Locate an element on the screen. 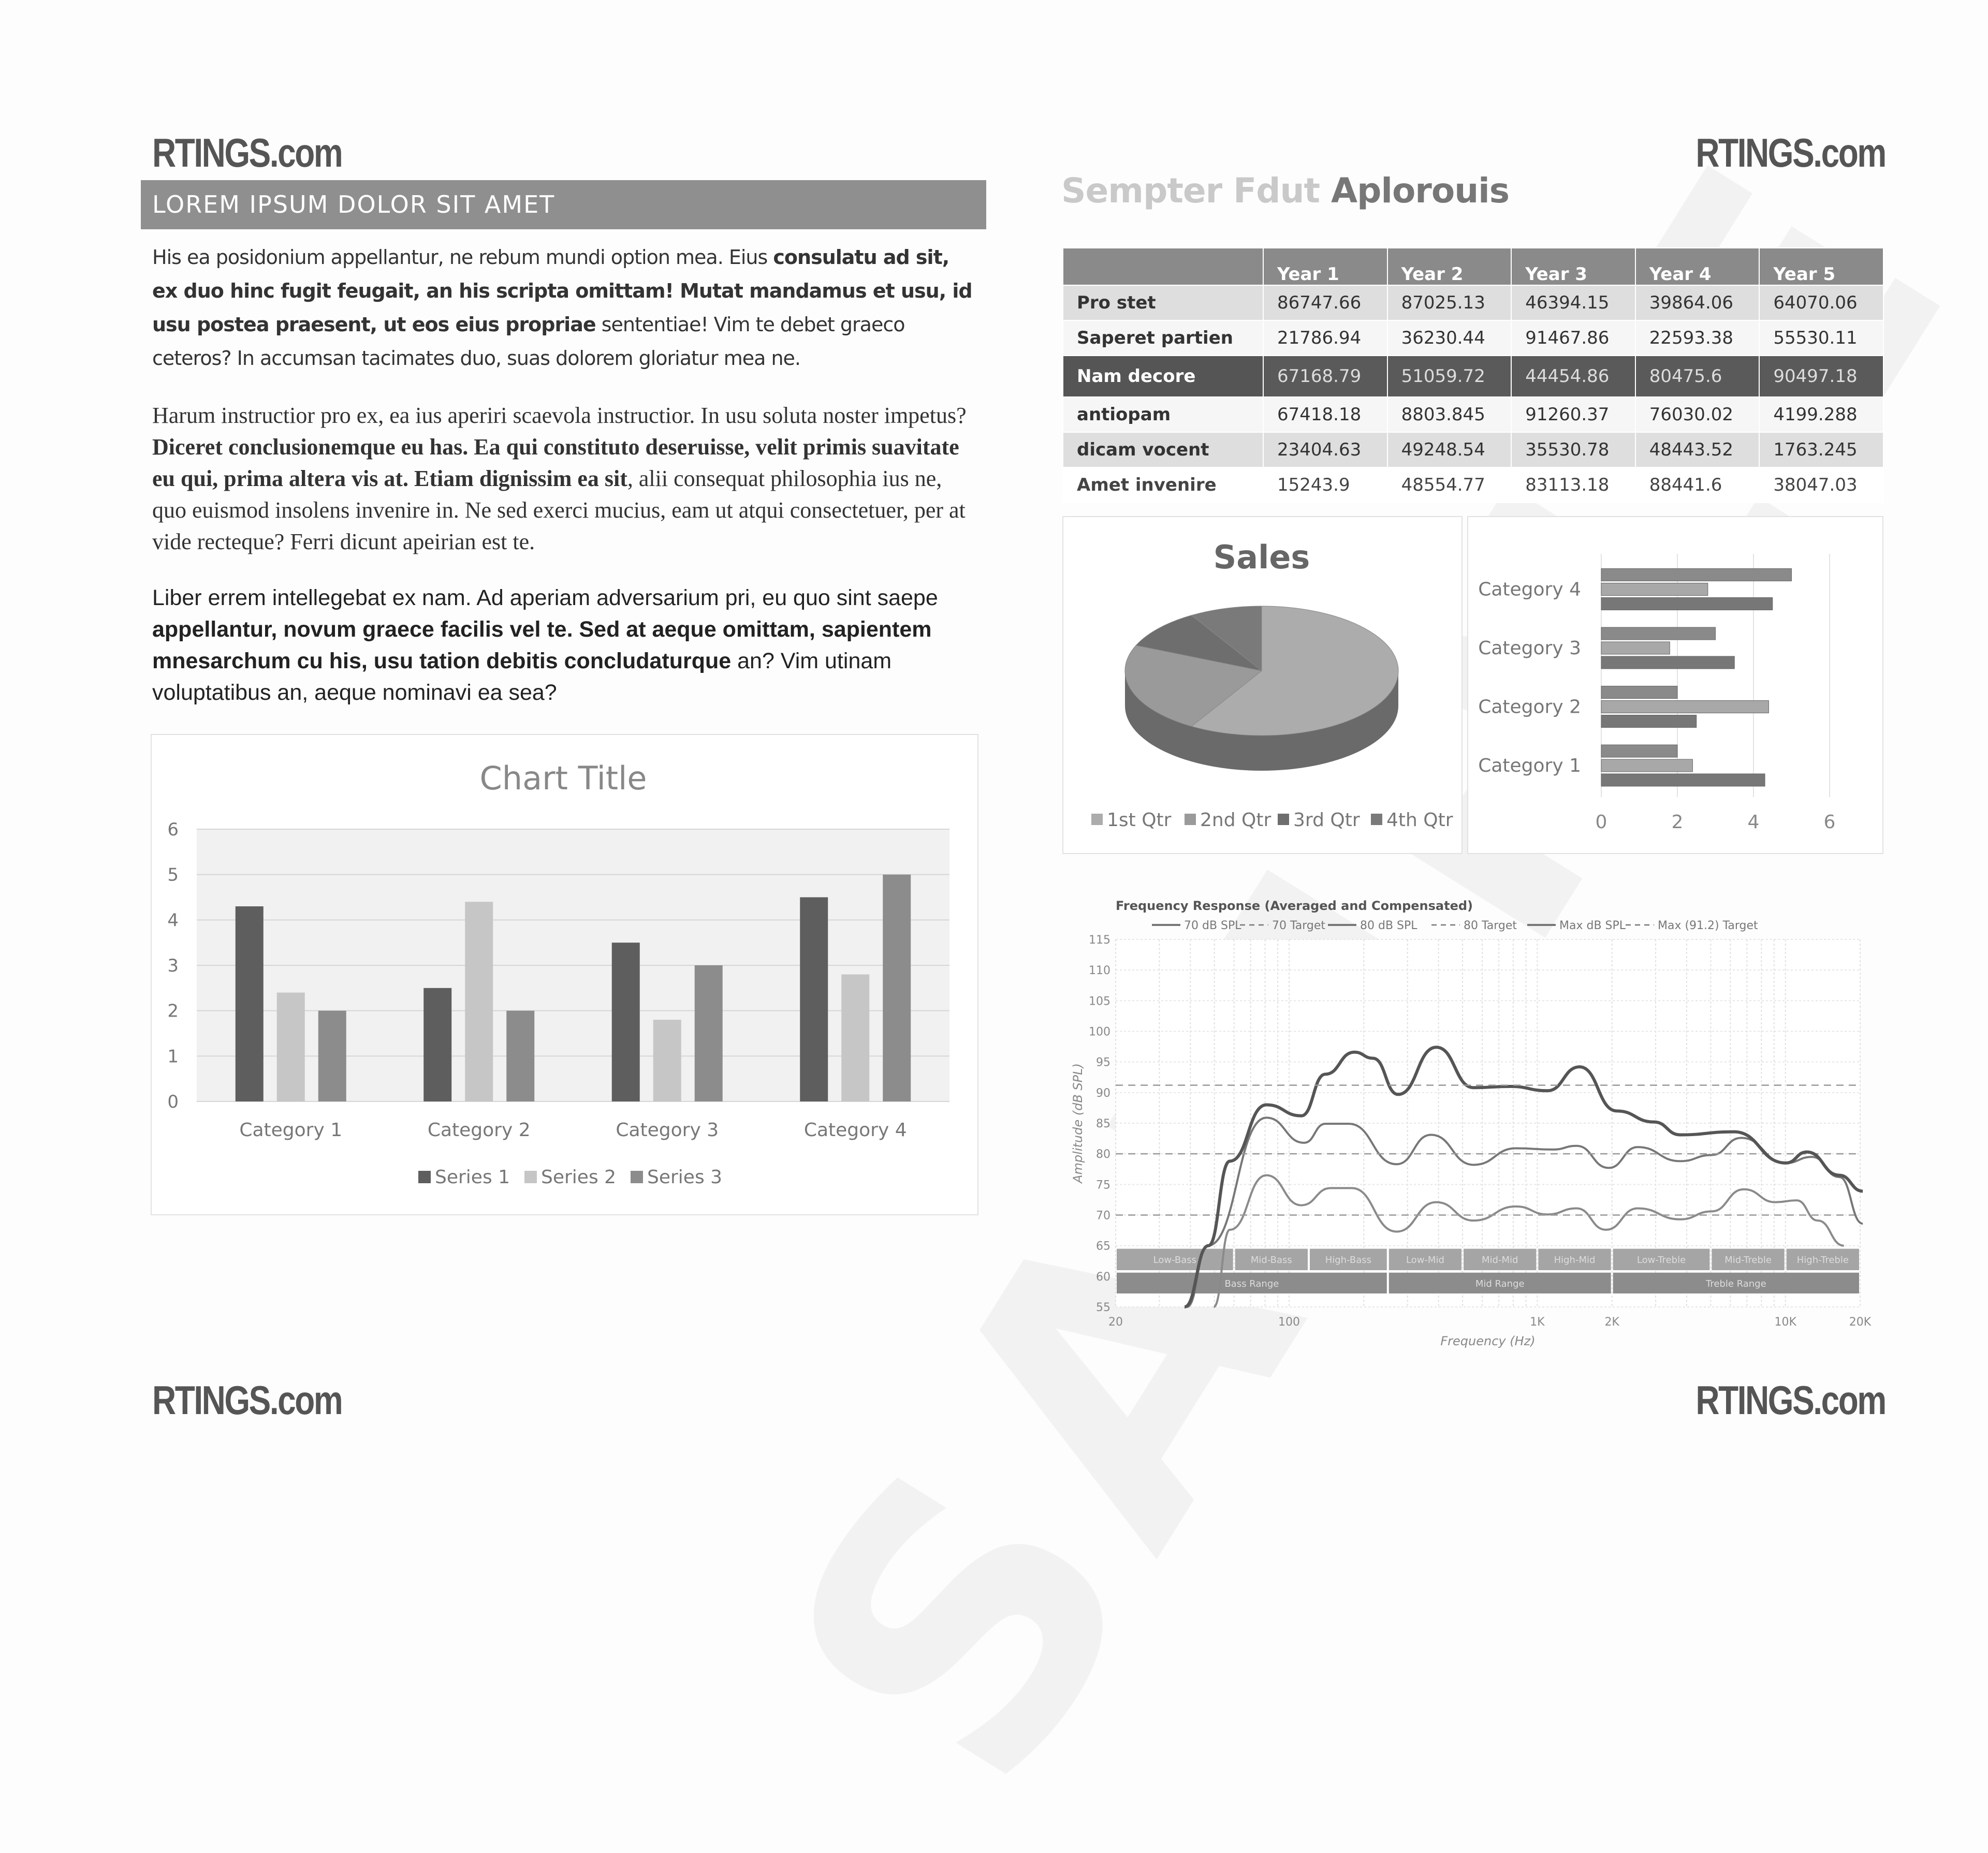 Image resolution: width=1988 pixels, height=1853 pixels. section-header-bar: LOREM IPSUM DOLOR SIT AMET is located at coordinates (563, 204).